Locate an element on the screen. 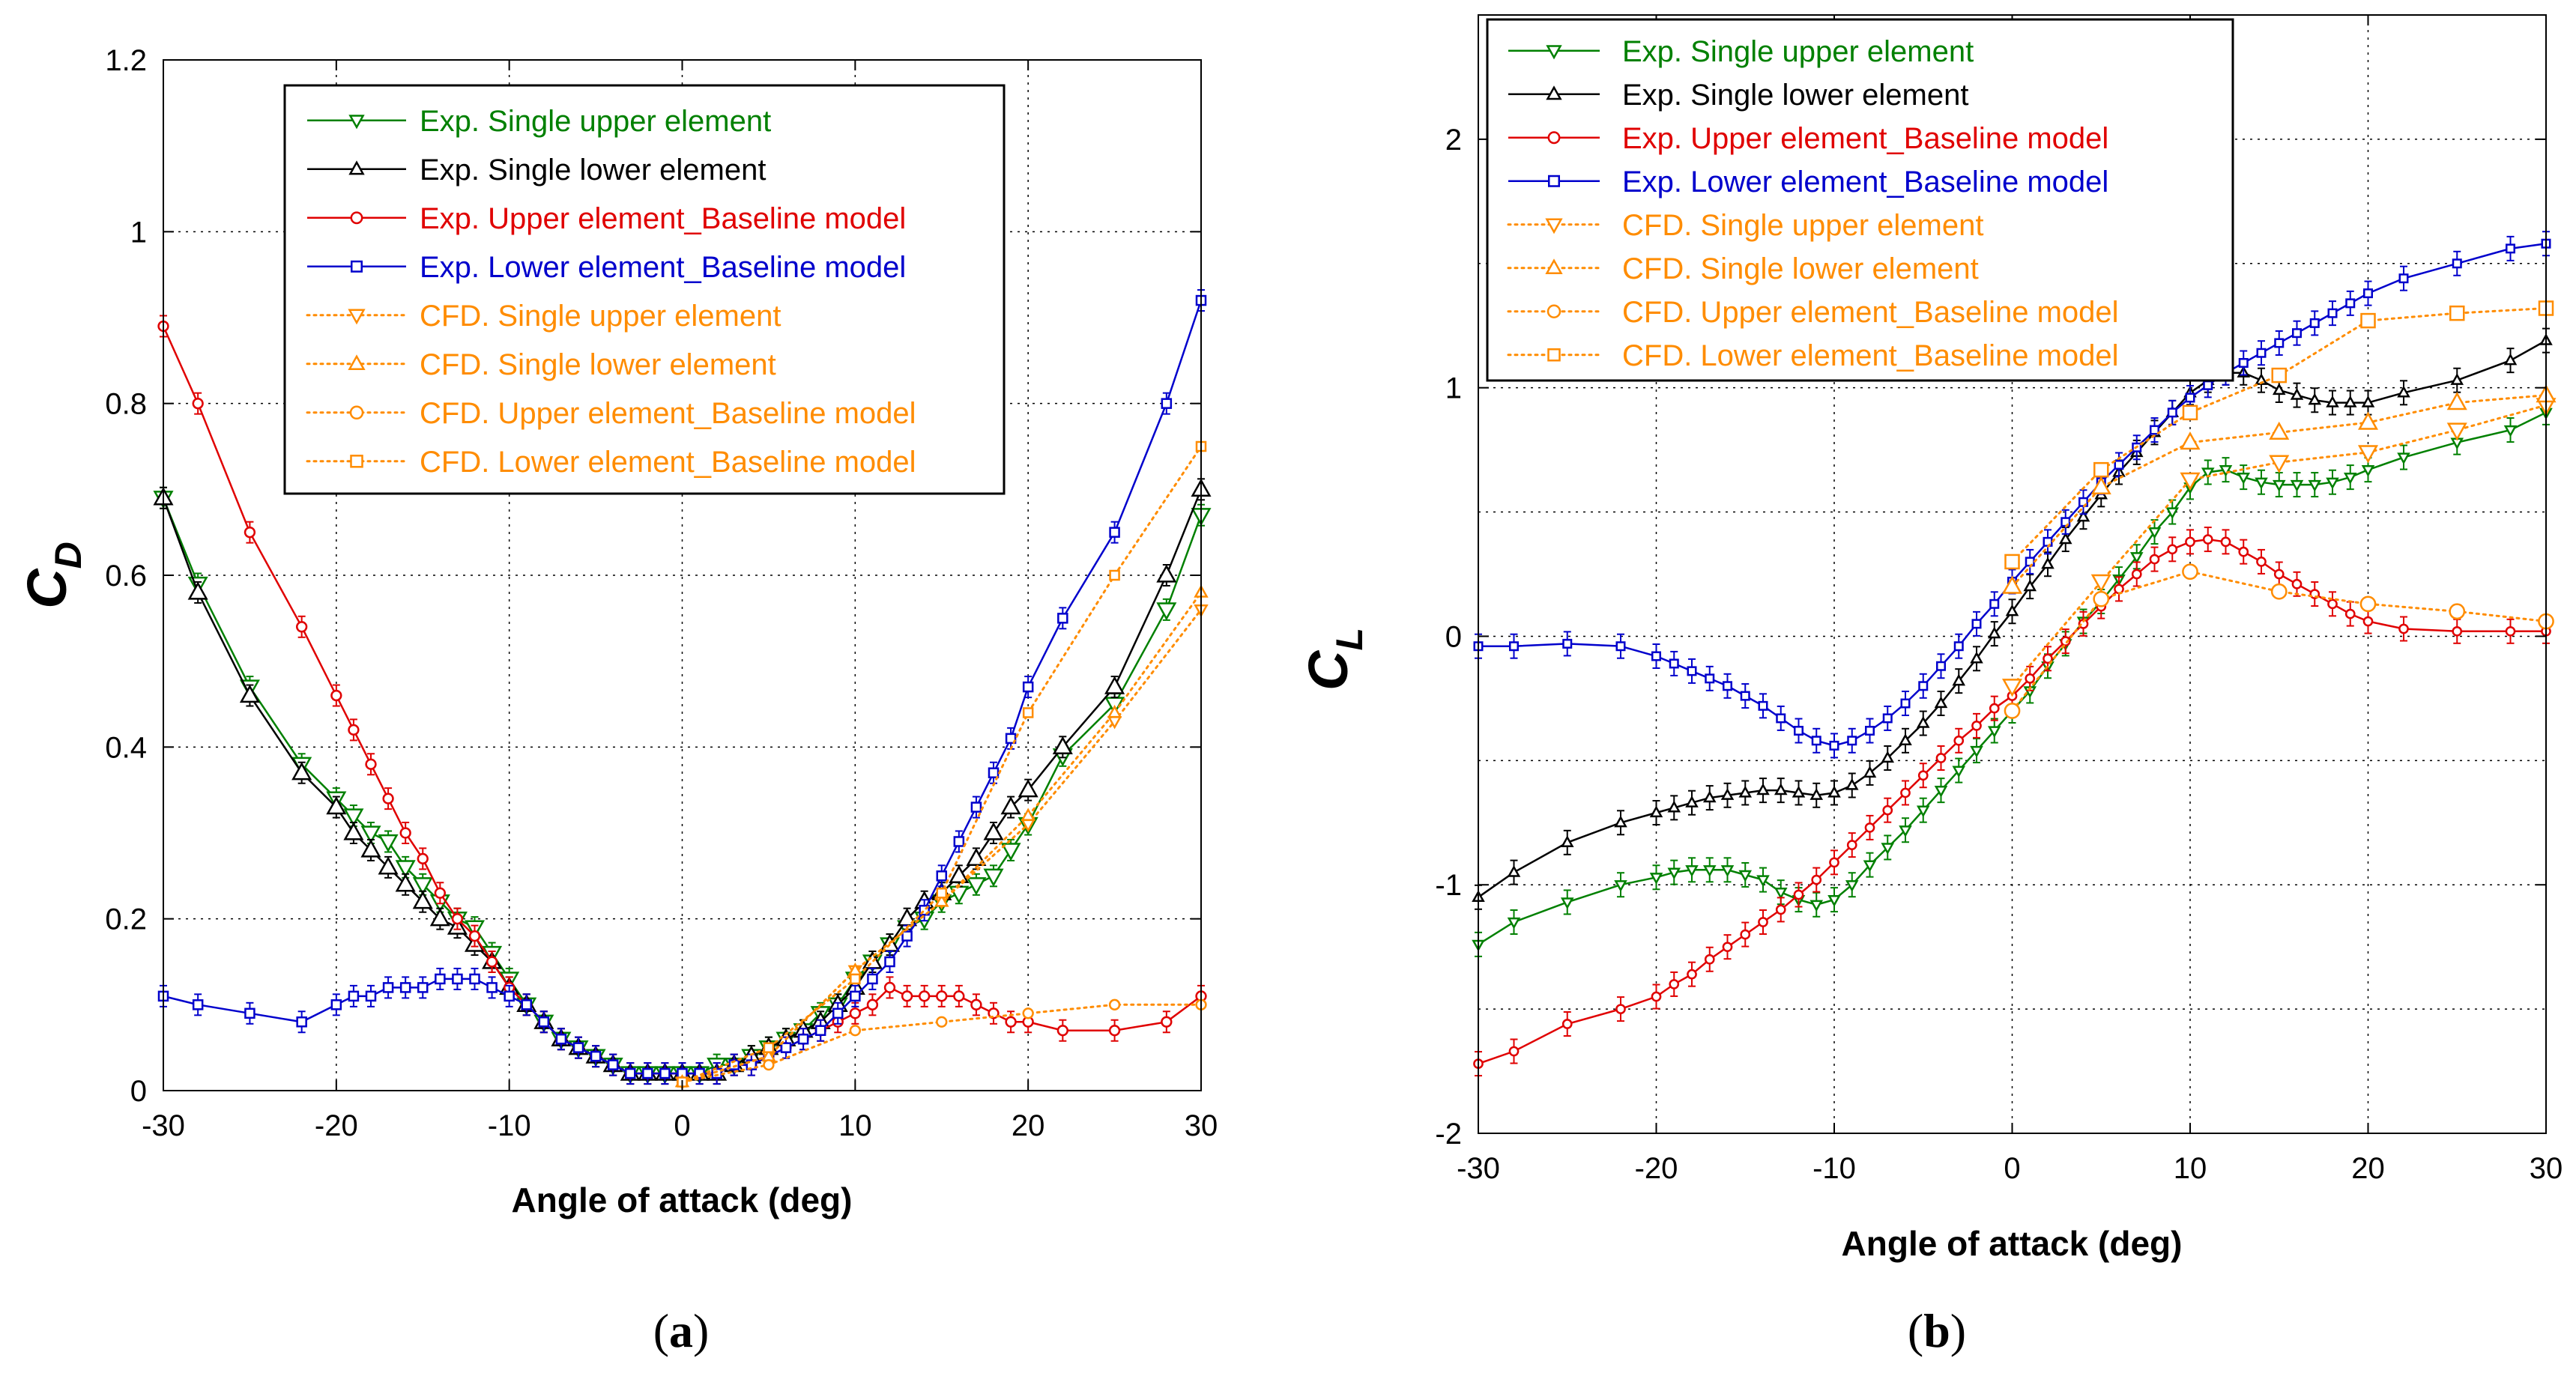  panel-a-y-tick-label: 0.2 is located at coordinates (126, 919).